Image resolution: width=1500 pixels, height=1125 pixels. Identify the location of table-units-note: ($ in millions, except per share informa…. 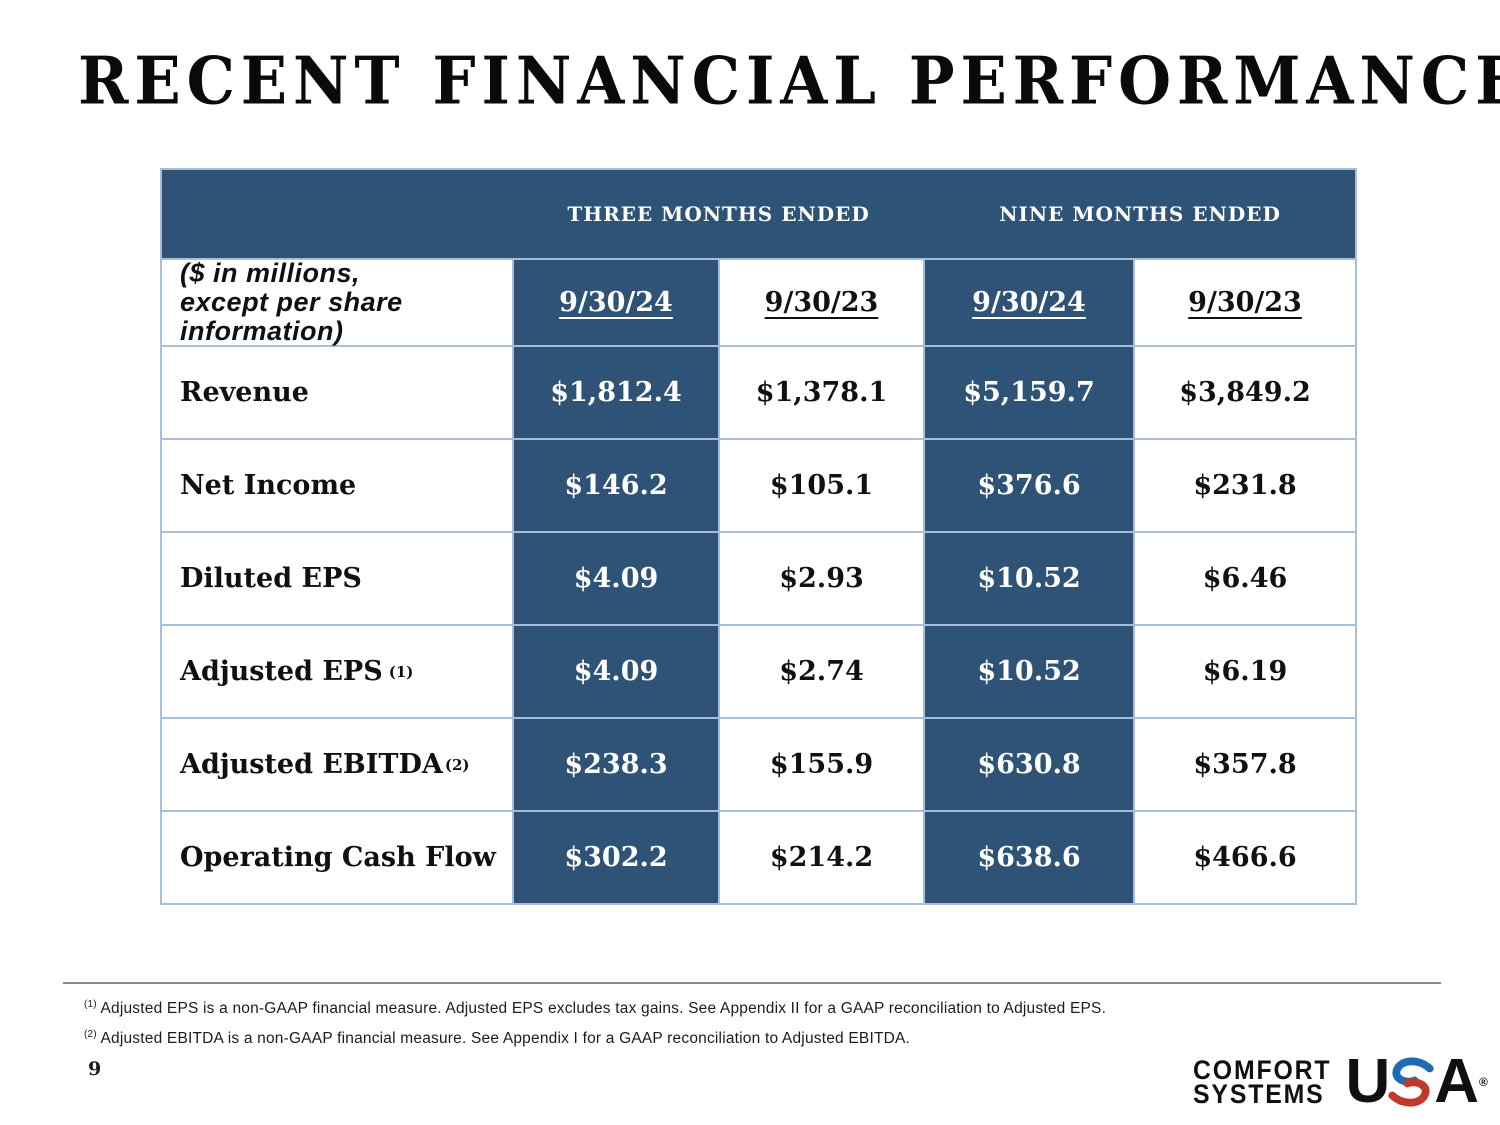
(337, 302).